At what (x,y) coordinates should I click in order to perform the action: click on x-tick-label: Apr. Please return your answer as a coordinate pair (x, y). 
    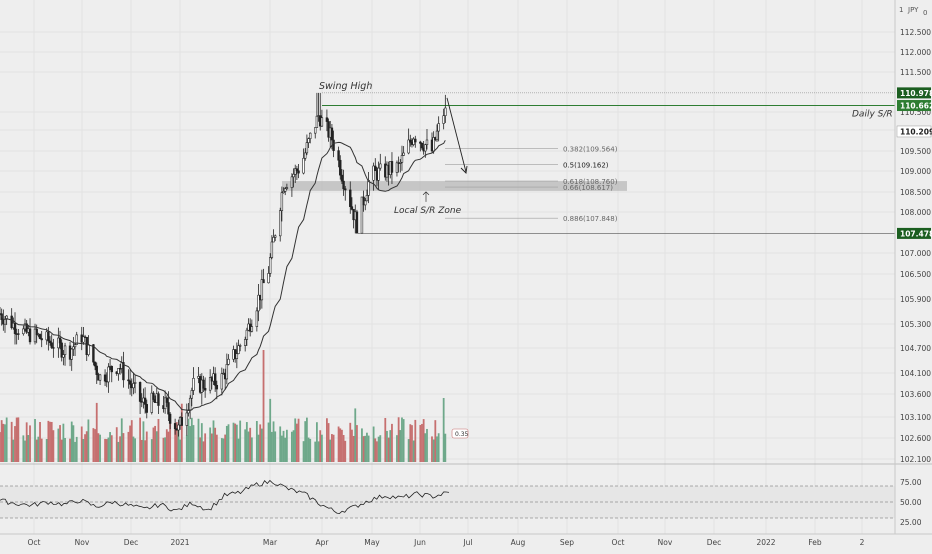
    Looking at the image, I should click on (323, 542).